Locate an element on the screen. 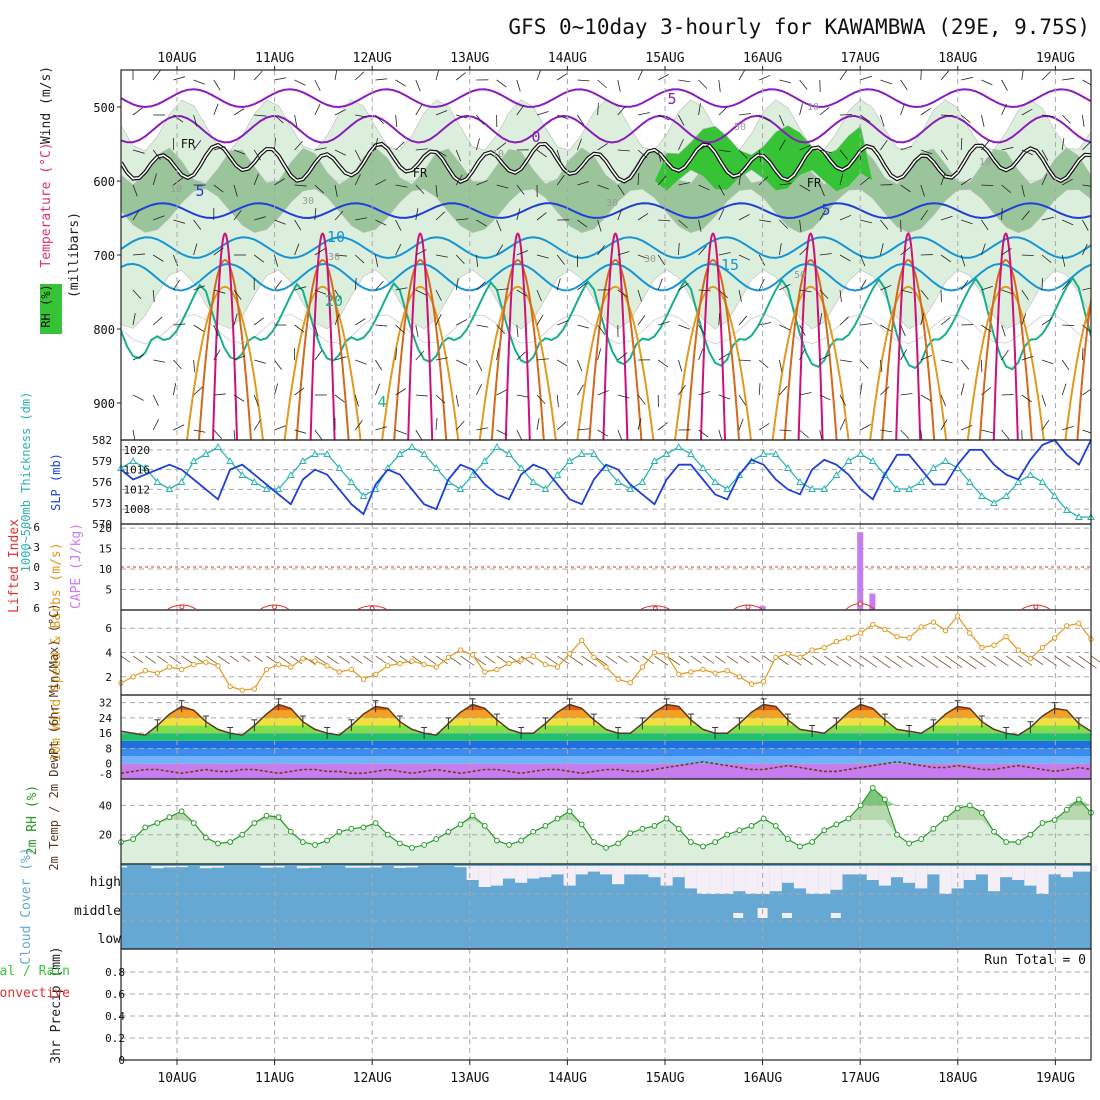 Image resolution: width=1100 pixels, height=1100 pixels. precip-tick-label: 0.2 is located at coordinates (115, 1038).